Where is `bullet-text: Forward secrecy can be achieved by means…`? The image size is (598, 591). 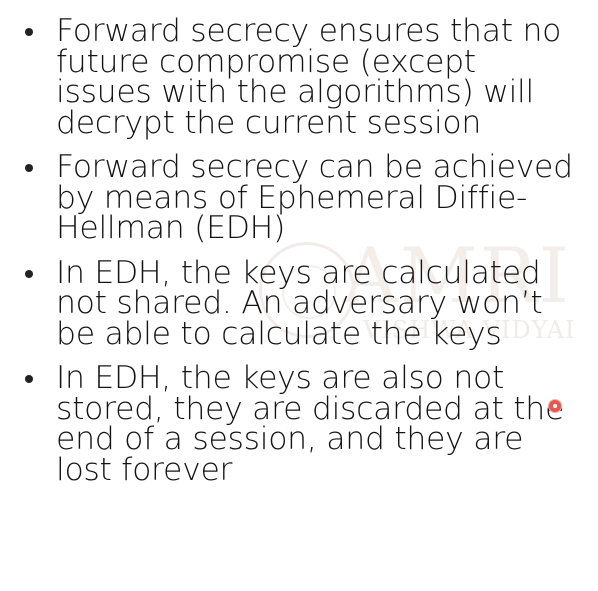
bullet-text: Forward secrecy can be achieved by means… is located at coordinates (314, 197).